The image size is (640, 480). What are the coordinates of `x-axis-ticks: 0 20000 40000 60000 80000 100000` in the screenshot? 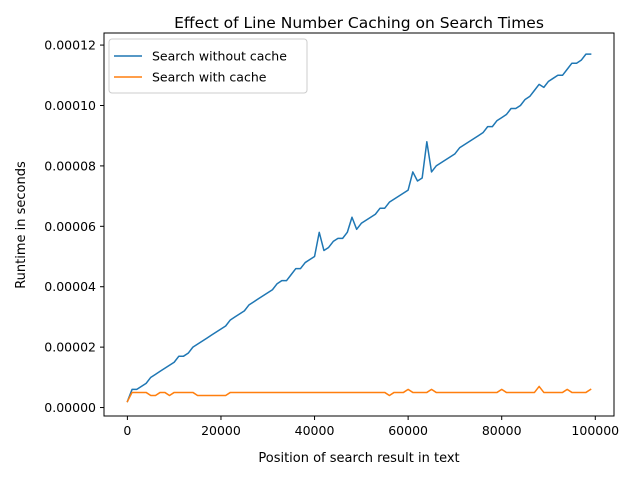 It's located at (371, 427).